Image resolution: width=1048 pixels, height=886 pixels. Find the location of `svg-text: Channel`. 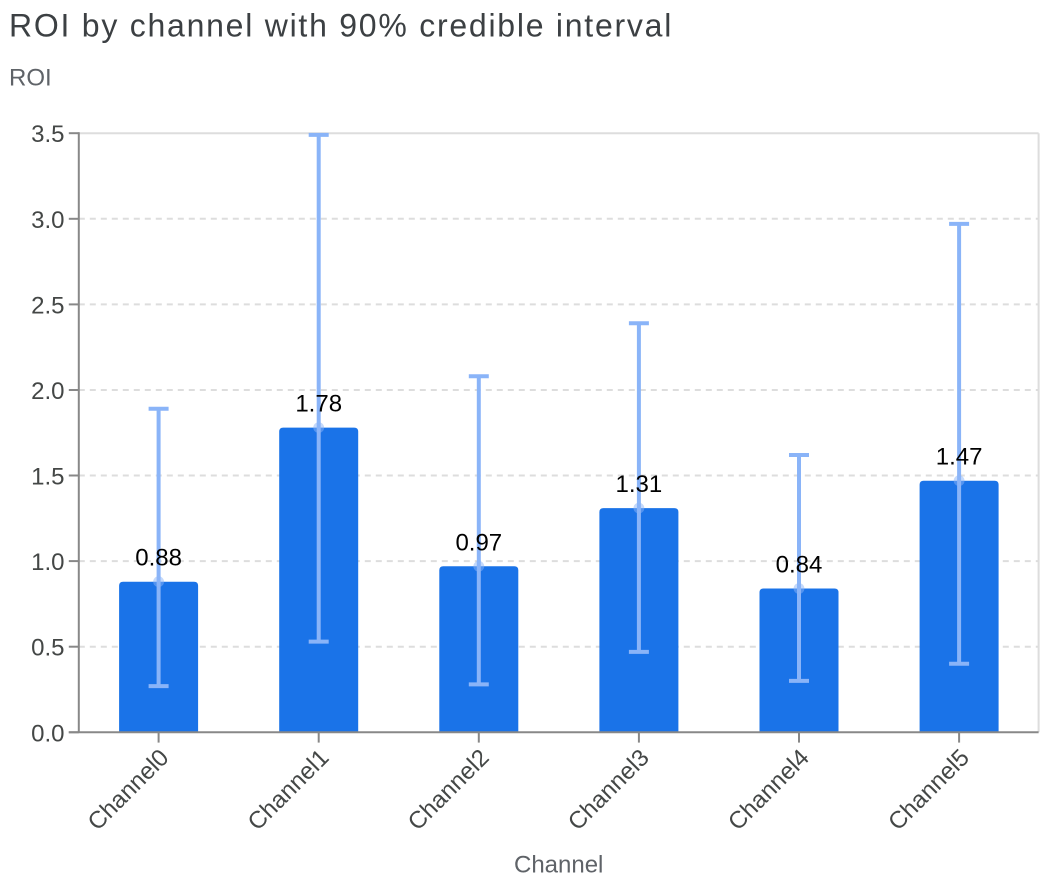

svg-text: Channel is located at coordinates (558, 864).